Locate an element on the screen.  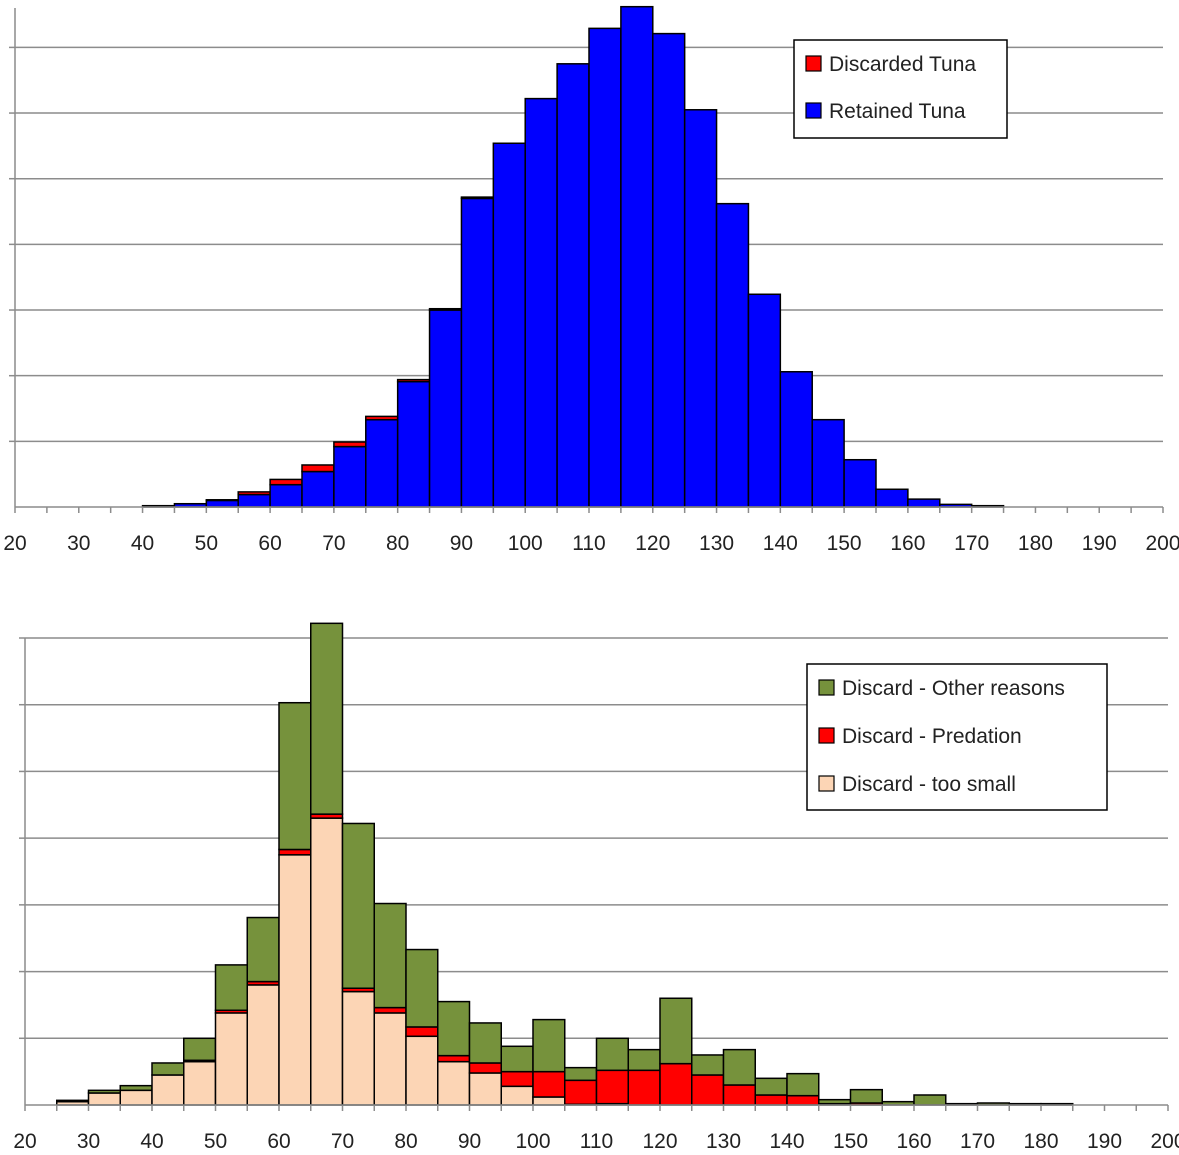
x-tick-label: 20 is located at coordinates (24, 1141).